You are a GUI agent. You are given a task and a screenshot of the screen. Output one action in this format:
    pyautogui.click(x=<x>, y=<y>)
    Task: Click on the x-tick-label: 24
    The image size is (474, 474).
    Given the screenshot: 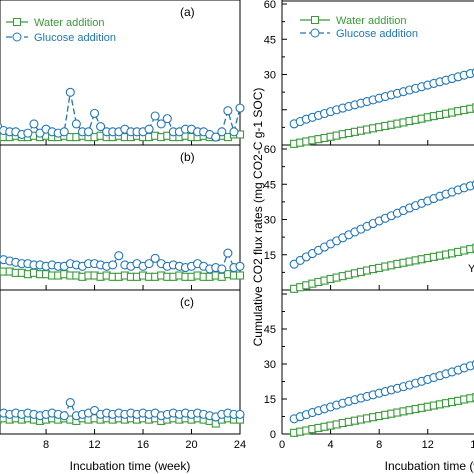 What is the action you would take?
    pyautogui.click(x=240, y=445)
    